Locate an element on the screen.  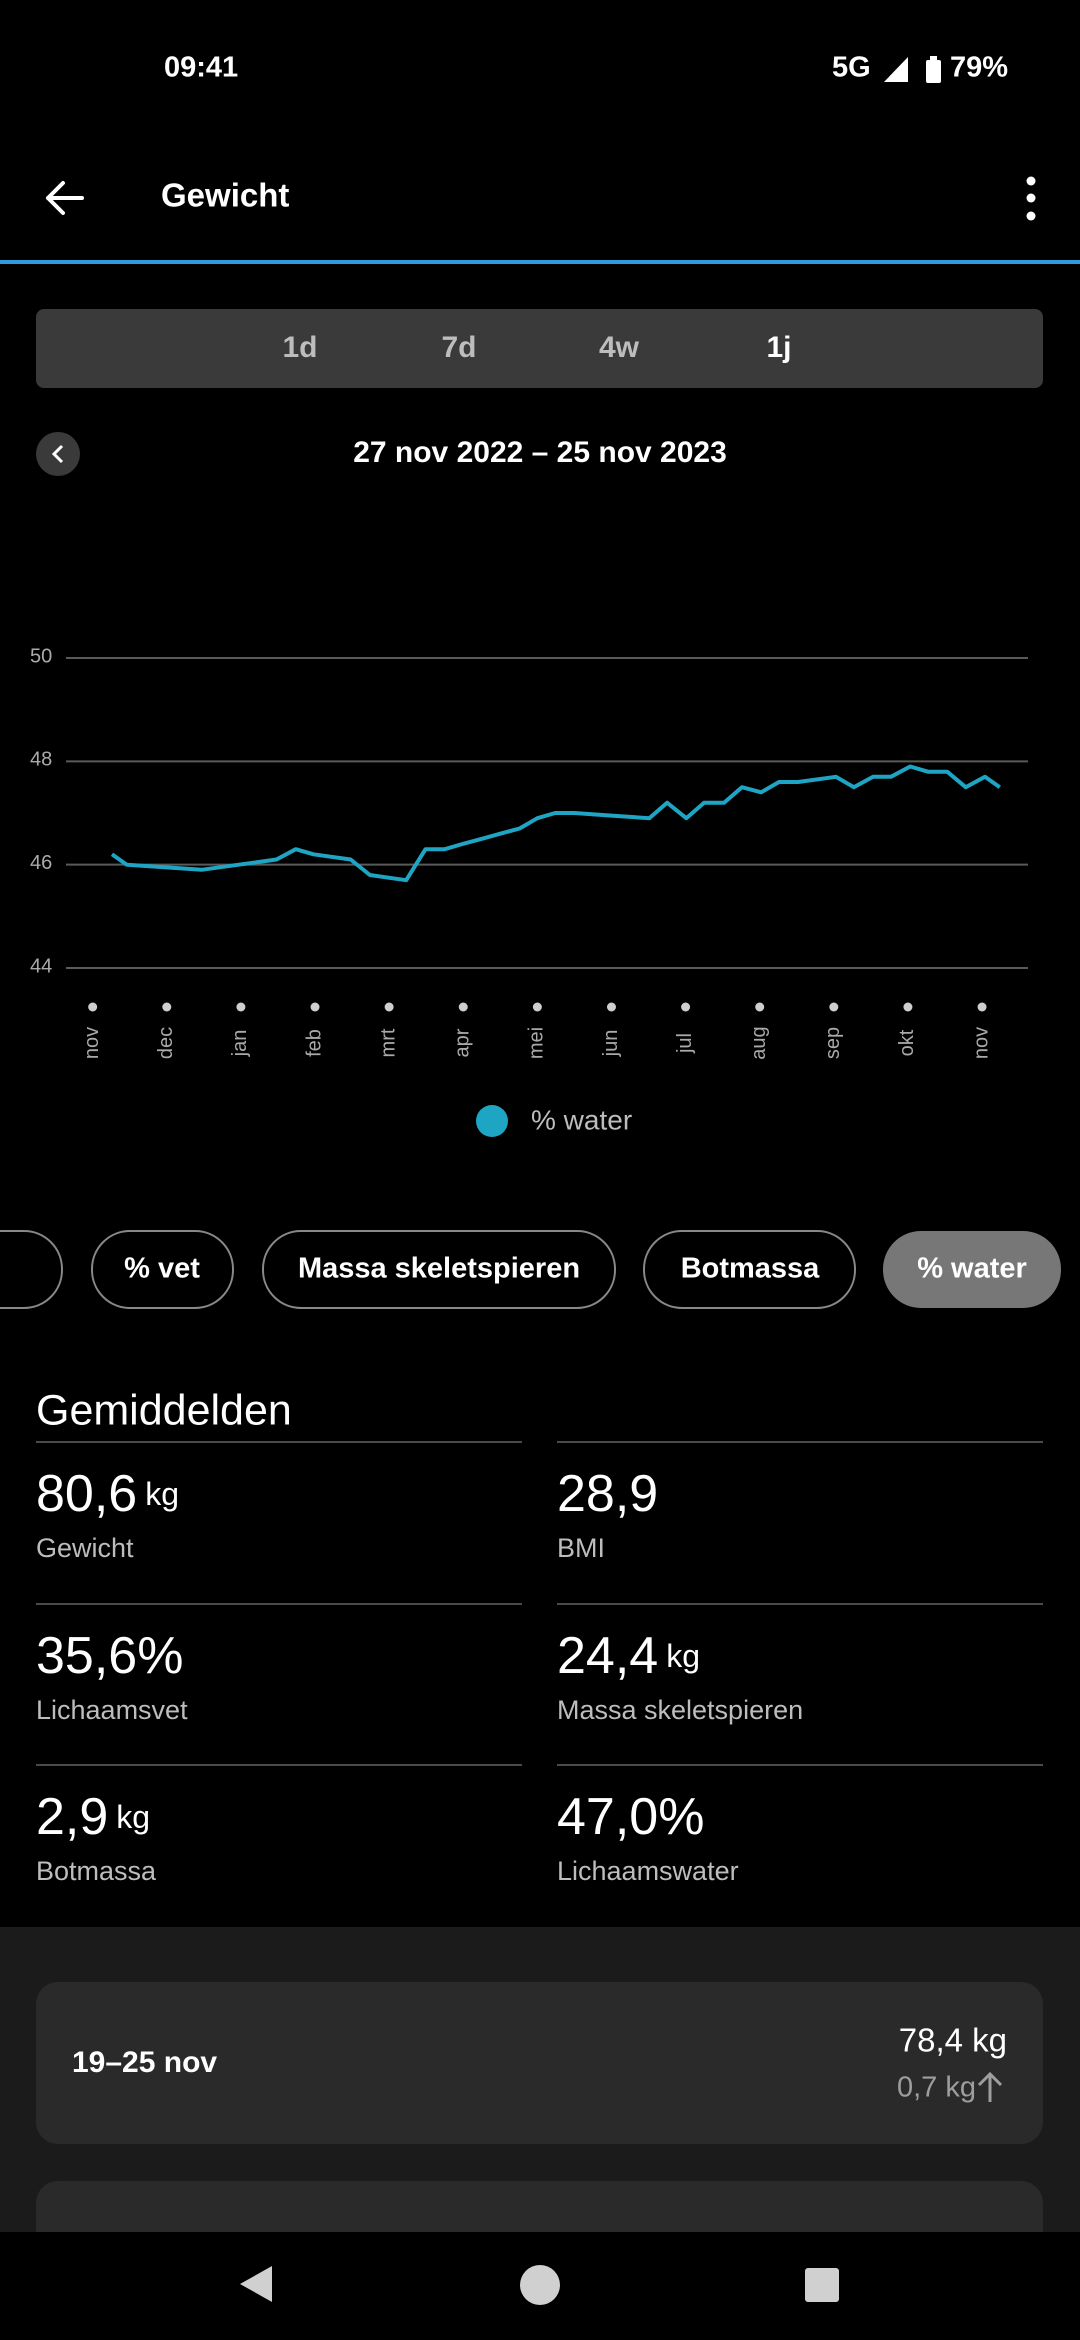
chip-label: % water is located at coordinates (972, 1269).